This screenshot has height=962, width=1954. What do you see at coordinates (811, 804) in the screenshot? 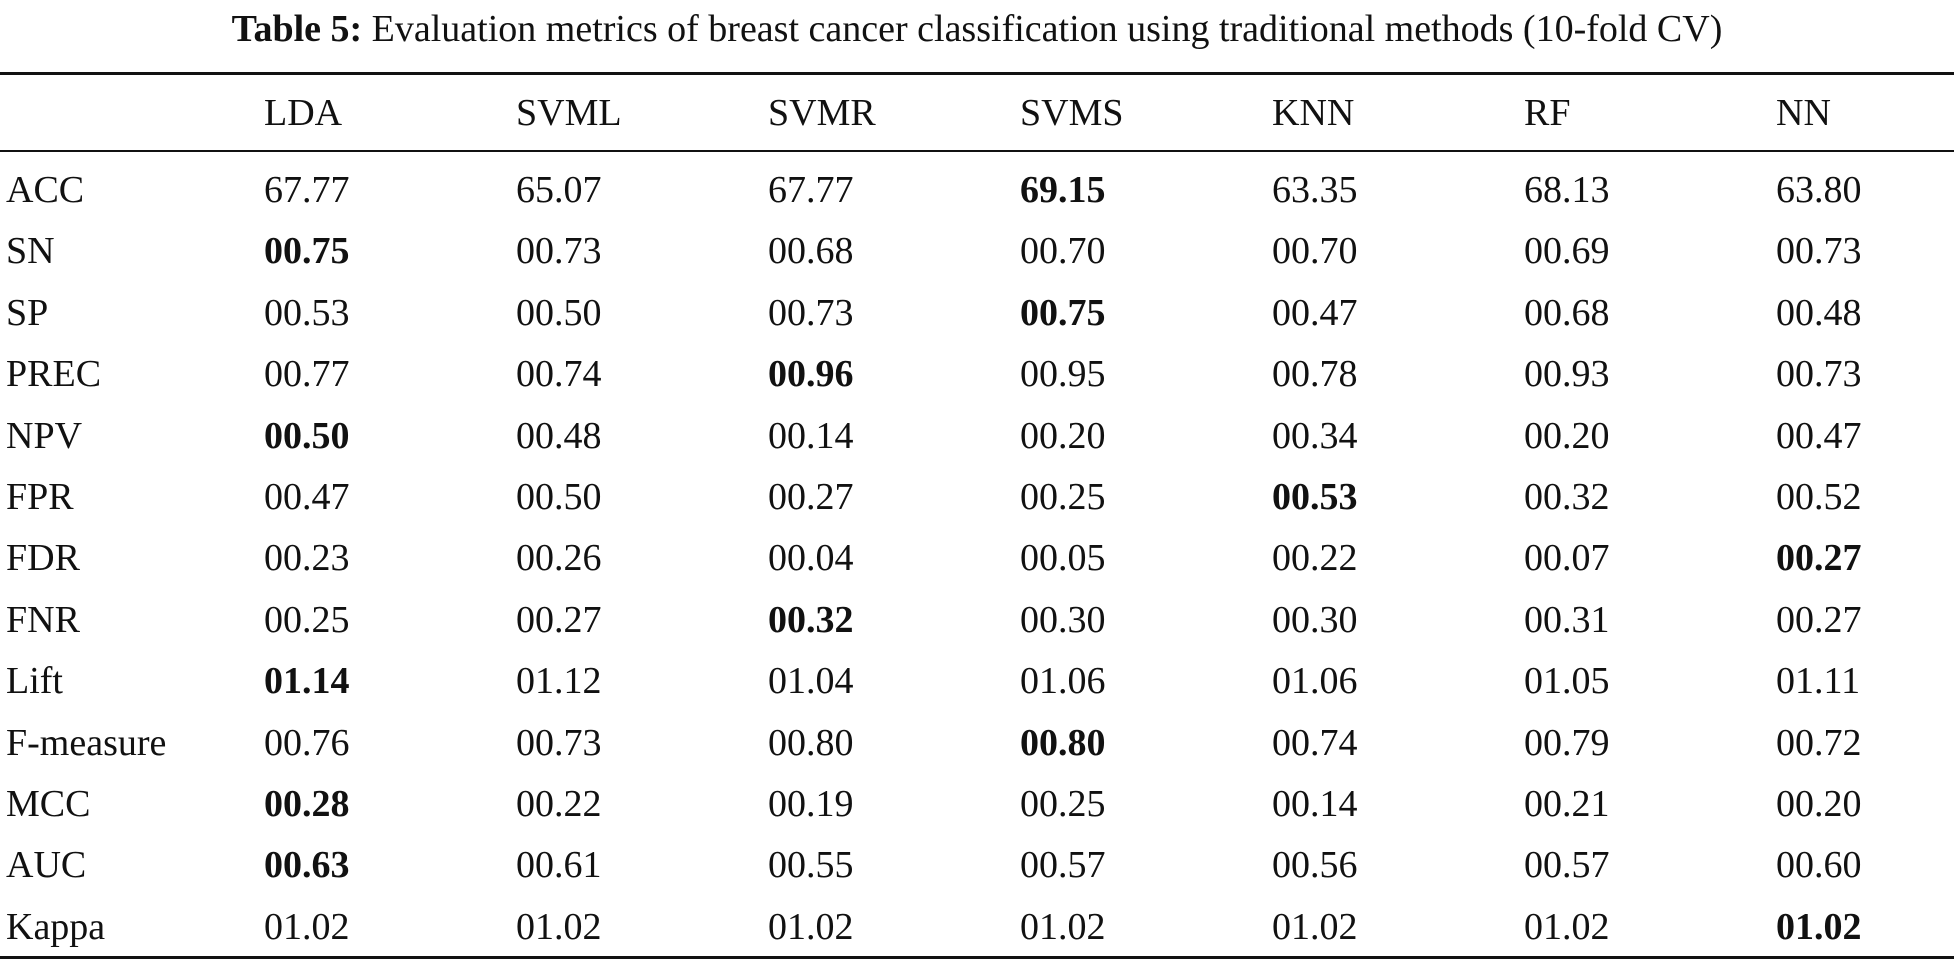
I see `table-cell: 00.19` at bounding box center [811, 804].